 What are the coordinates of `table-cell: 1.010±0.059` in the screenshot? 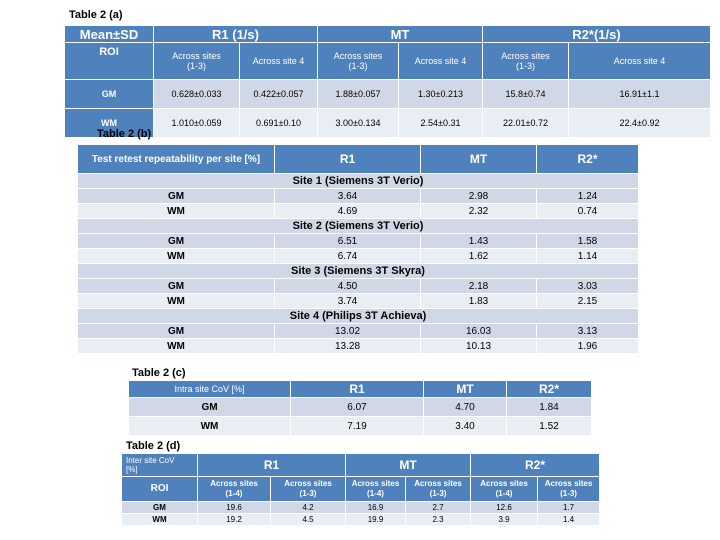 It's located at (196, 123).